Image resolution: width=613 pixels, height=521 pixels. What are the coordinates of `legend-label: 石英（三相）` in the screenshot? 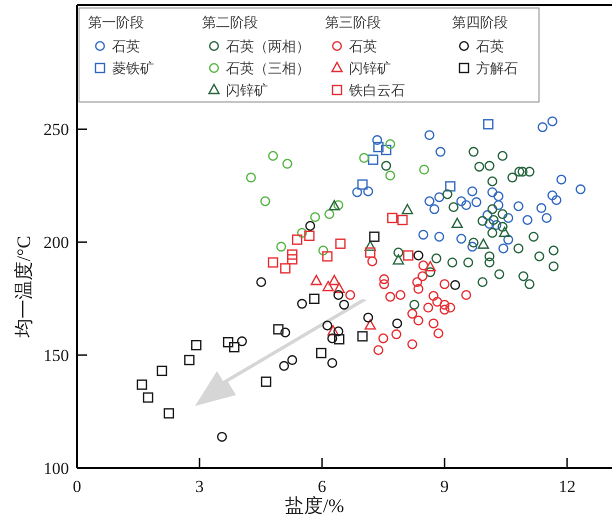 It's located at (268, 69).